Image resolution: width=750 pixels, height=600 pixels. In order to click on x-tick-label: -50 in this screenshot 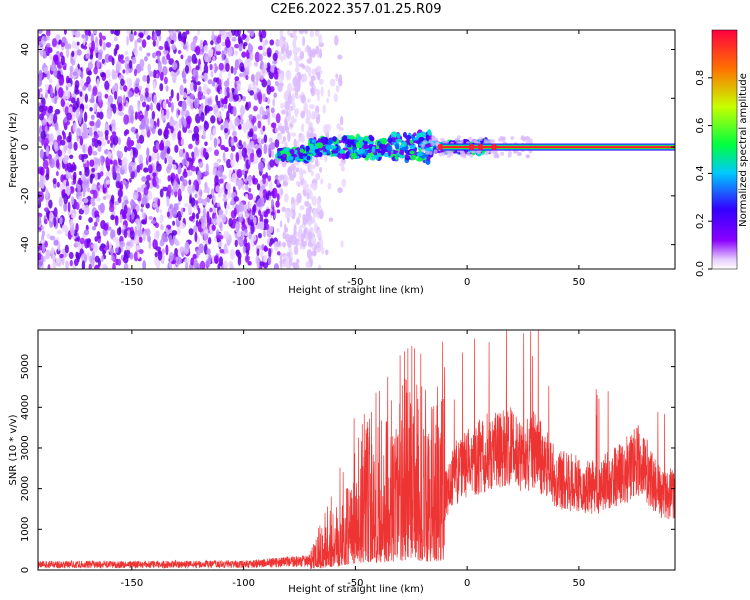, I will do `click(355, 282)`.